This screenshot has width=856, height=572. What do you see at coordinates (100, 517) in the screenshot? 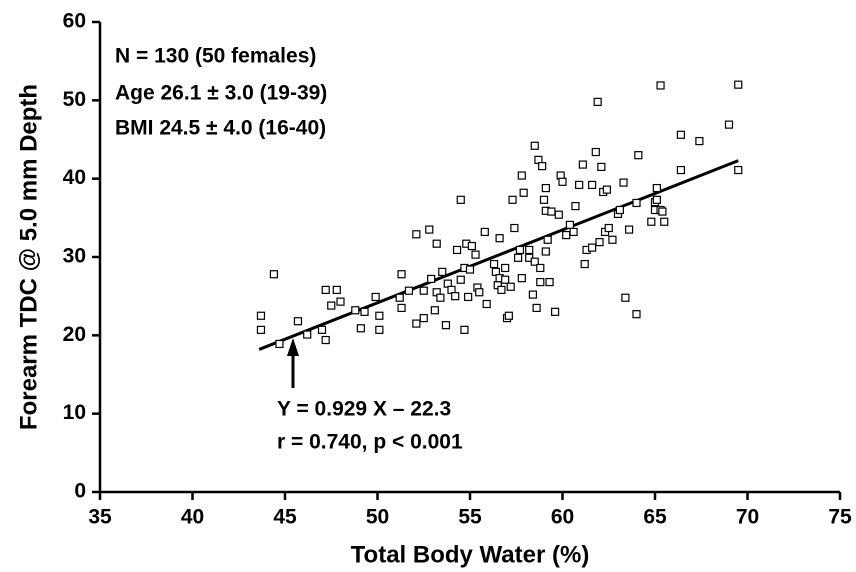
I see `x-tick-label: 35` at bounding box center [100, 517].